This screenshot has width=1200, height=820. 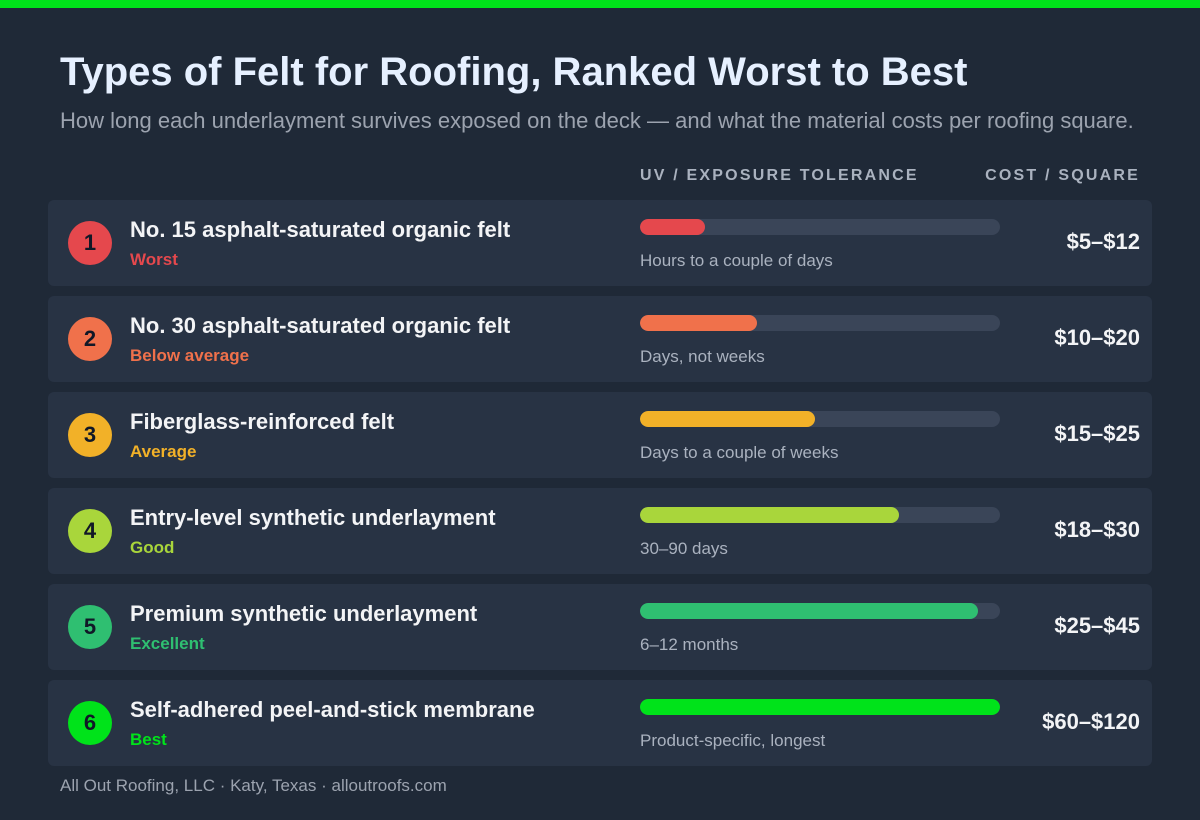 What do you see at coordinates (262, 421) in the screenshot?
I see `material-name: Fiberglass-reinforced felt` at bounding box center [262, 421].